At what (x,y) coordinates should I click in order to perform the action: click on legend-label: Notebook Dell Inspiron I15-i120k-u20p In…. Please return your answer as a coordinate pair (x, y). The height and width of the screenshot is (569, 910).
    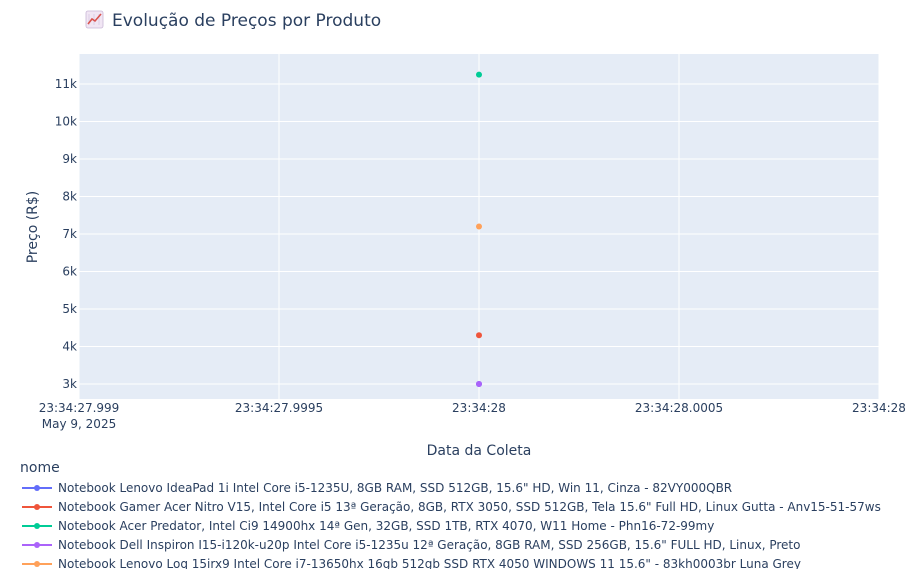
    Looking at the image, I should click on (429, 545).